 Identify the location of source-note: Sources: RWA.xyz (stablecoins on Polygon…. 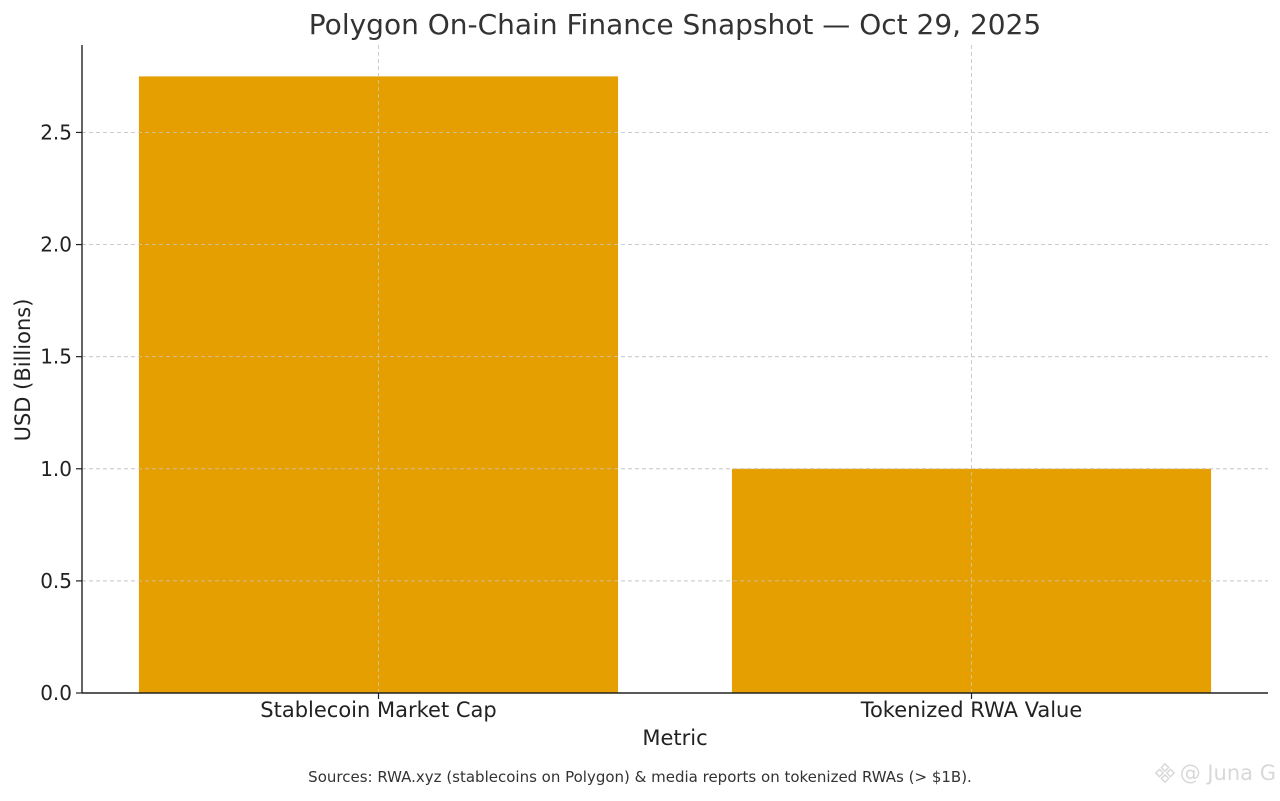
(640, 777).